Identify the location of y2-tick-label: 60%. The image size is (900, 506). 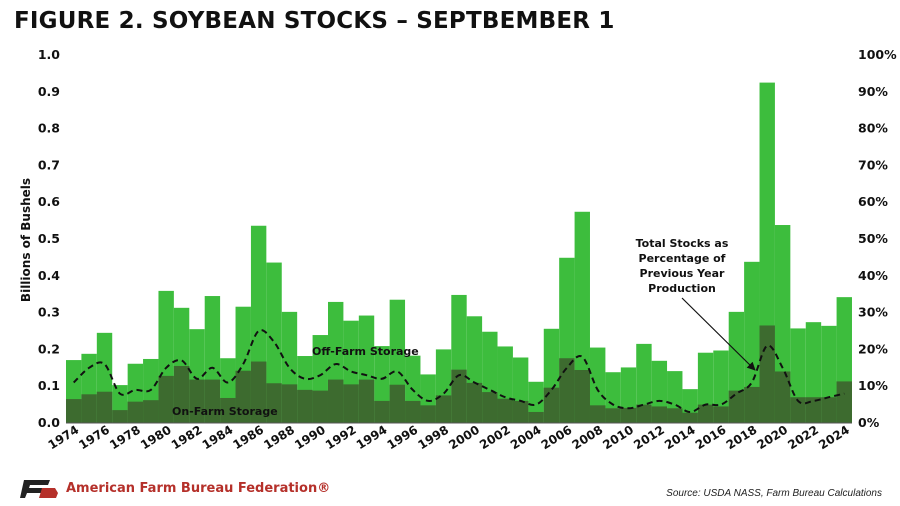
(873, 201).